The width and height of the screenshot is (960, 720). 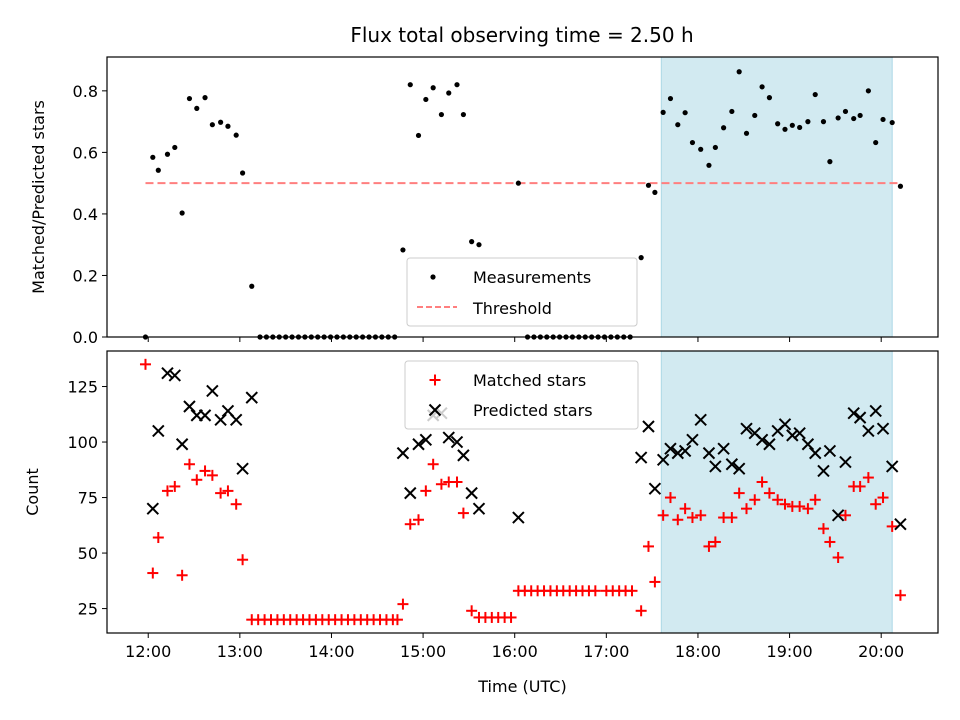 What do you see at coordinates (776, 492) in the screenshot?
I see `bottom-highlight-span` at bounding box center [776, 492].